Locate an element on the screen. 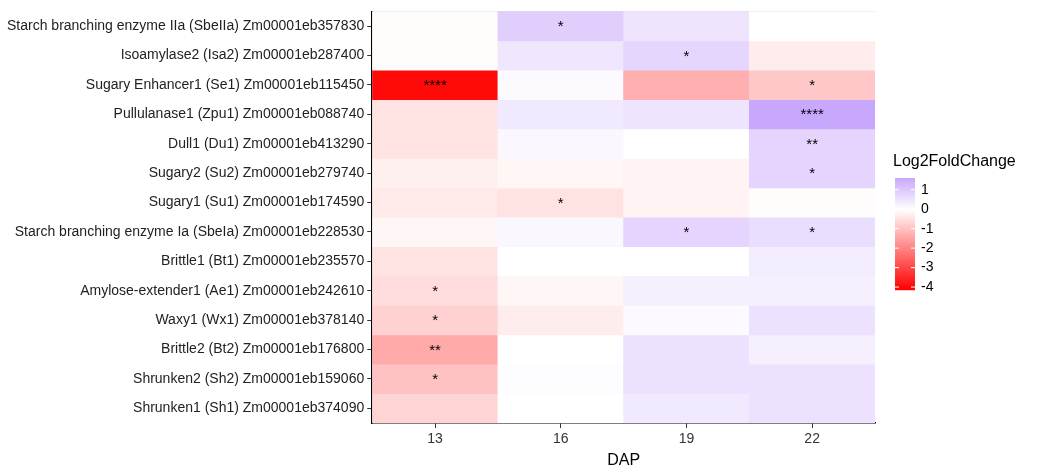 Image resolution: width=1053 pixels, height=470 pixels. color-bar-label: -3 is located at coordinates (927, 266).